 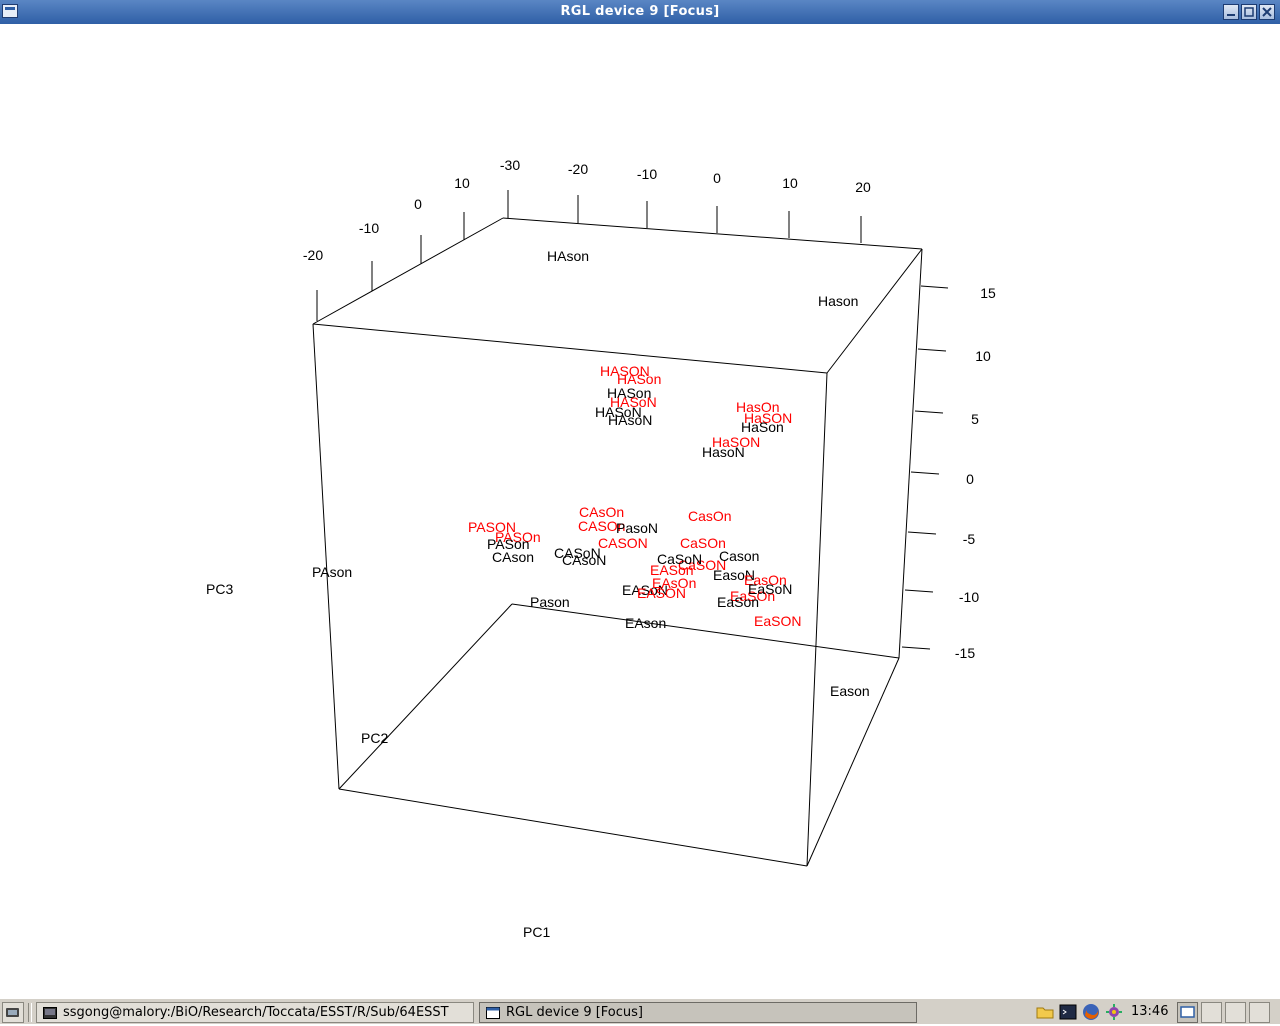 I want to click on pc1-tick-label: 20, so click(x=863, y=187).